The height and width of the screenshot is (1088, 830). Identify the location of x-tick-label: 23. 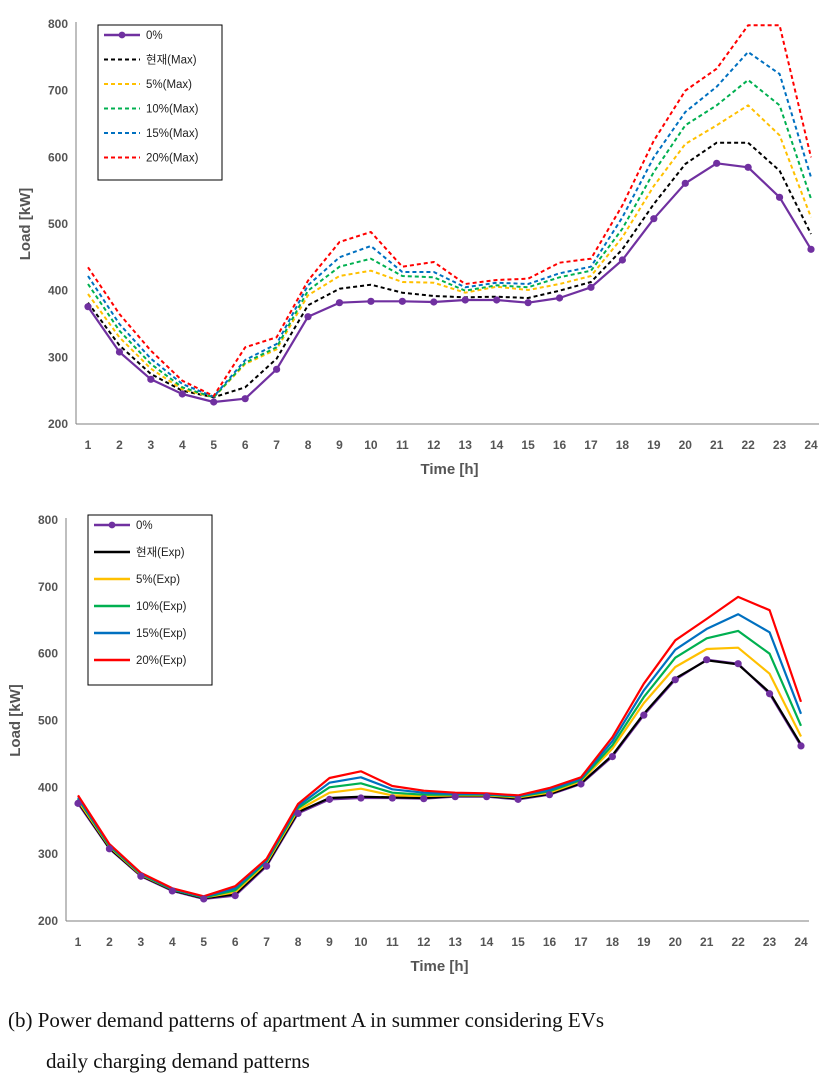
(780, 445).